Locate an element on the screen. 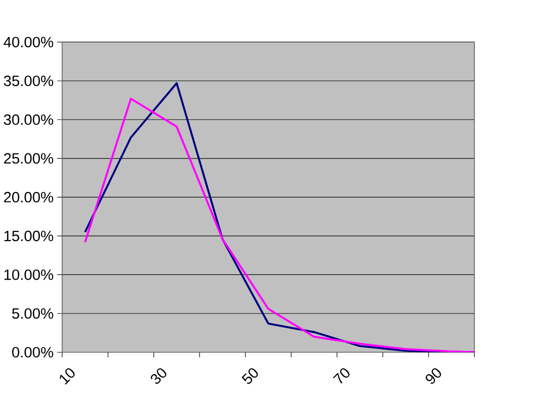 The width and height of the screenshot is (542, 400). y-tick-label: 5.00% is located at coordinates (33, 313).